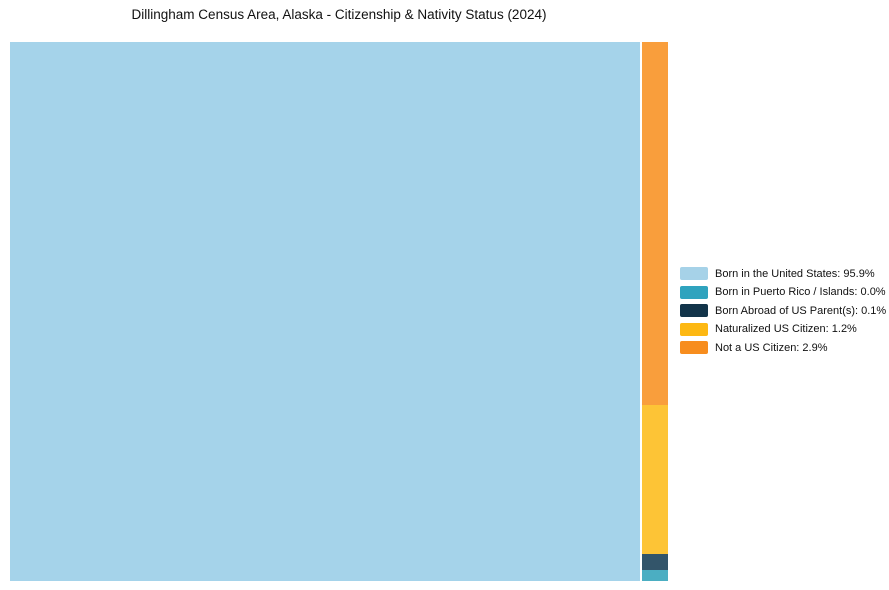 This screenshot has width=889, height=590. I want to click on legend-item-born-in-us: Born in the United States: 95.9%, so click(783, 273).